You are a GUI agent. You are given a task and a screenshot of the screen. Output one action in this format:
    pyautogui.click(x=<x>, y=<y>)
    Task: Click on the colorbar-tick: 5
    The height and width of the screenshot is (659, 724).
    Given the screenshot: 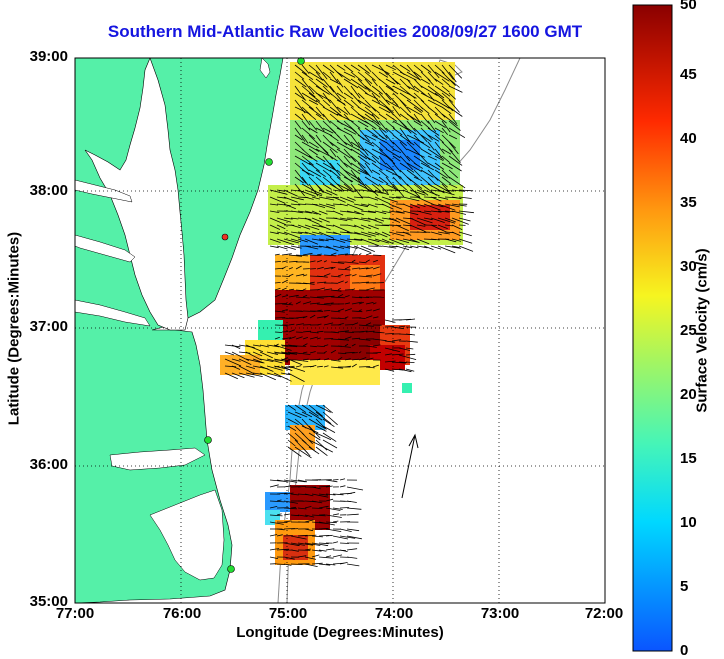 What is the action you would take?
    pyautogui.click(x=684, y=586)
    